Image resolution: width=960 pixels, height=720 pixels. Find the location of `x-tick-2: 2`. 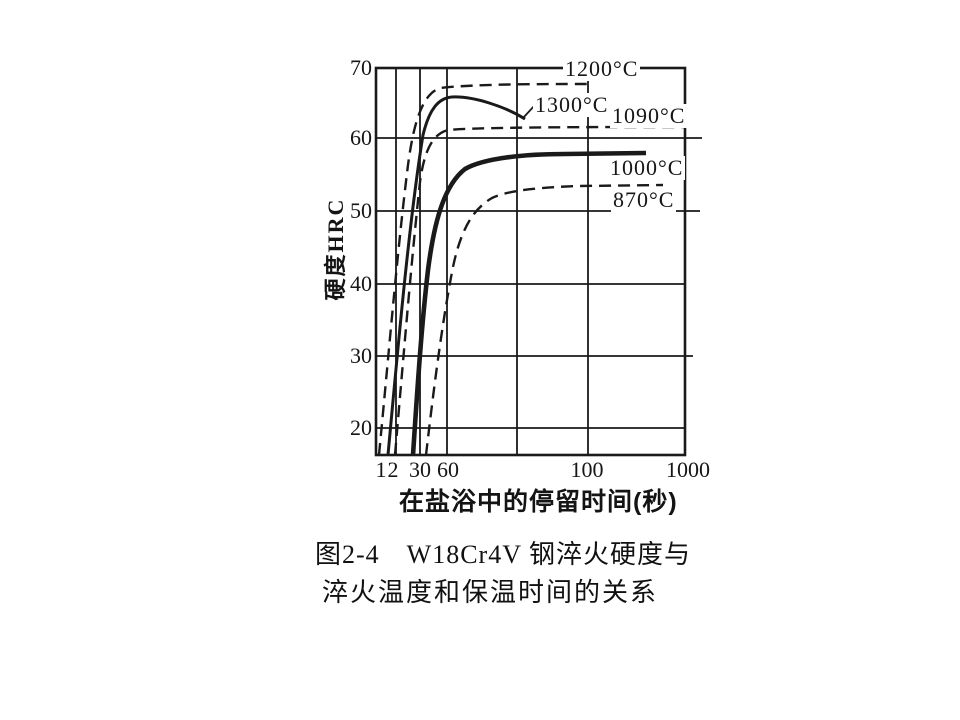

x-tick-2: 2 is located at coordinates (393, 469).